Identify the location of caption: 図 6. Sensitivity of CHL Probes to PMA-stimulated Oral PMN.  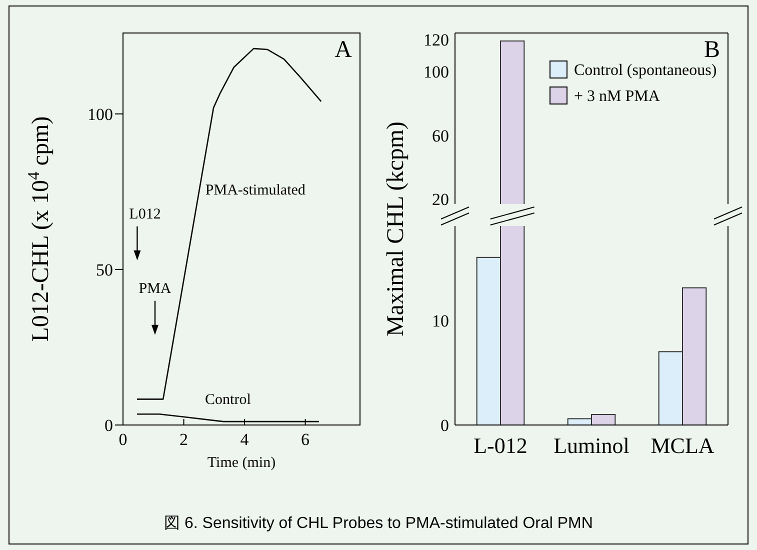
(378, 523).